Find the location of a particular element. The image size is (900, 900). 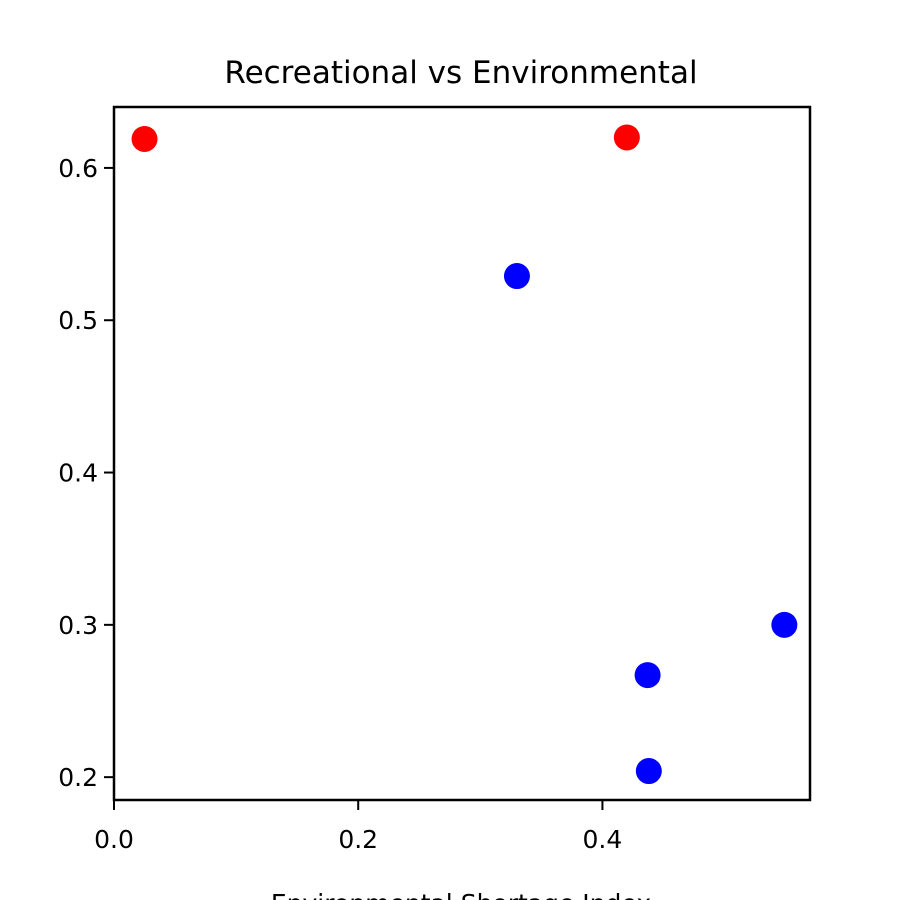

y-tick-label: 0.3 is located at coordinates (78, 625).